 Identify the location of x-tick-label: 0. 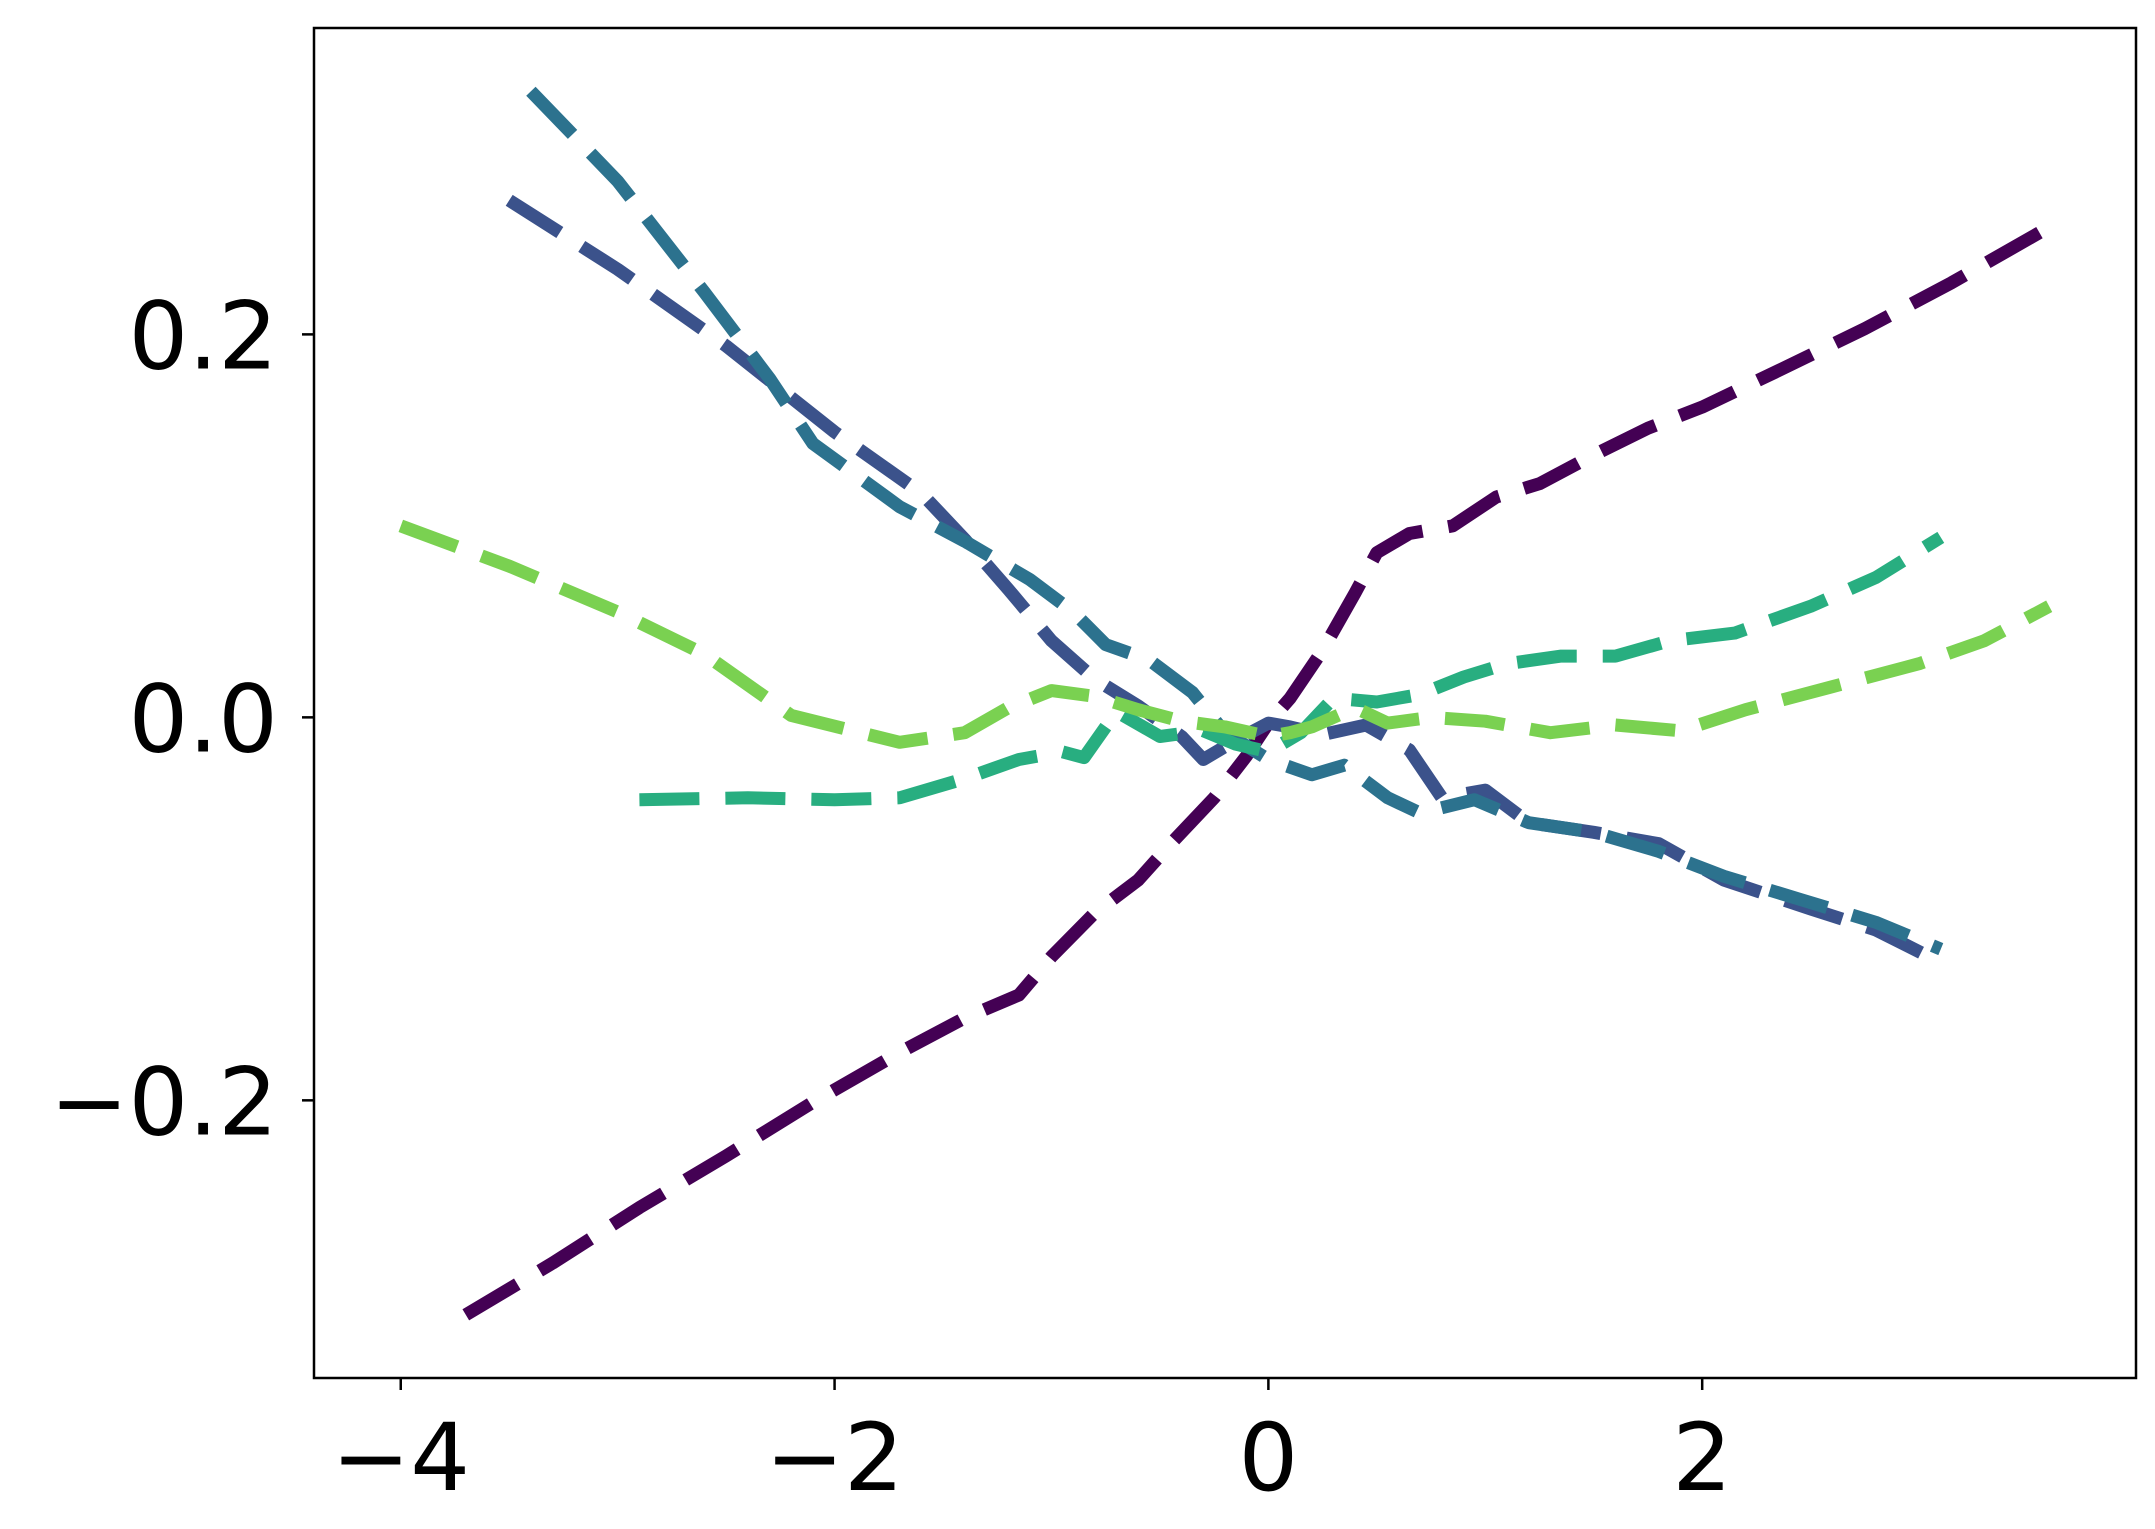
(1268, 1458).